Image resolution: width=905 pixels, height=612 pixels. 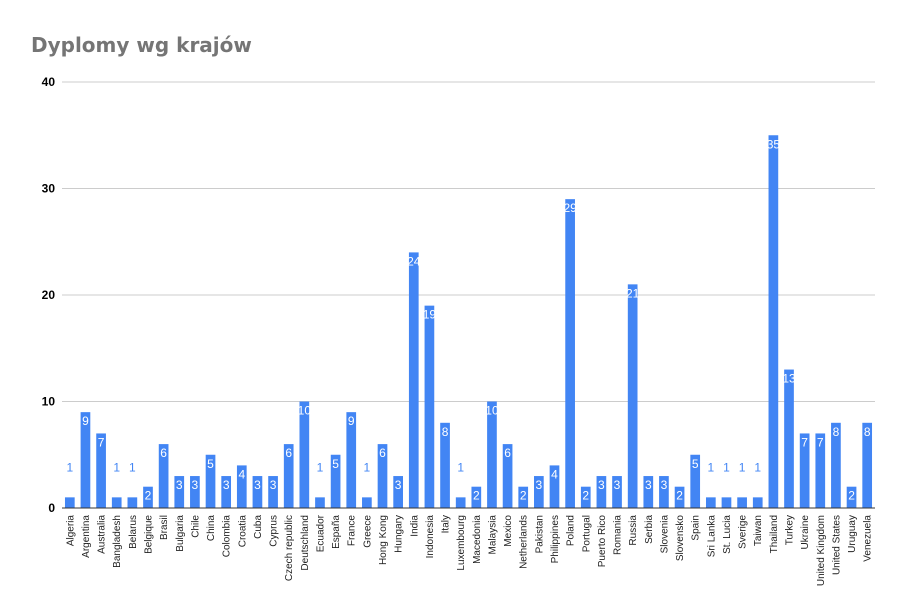 I want to click on x-tick-label: Cyprus, so click(x=274, y=531).